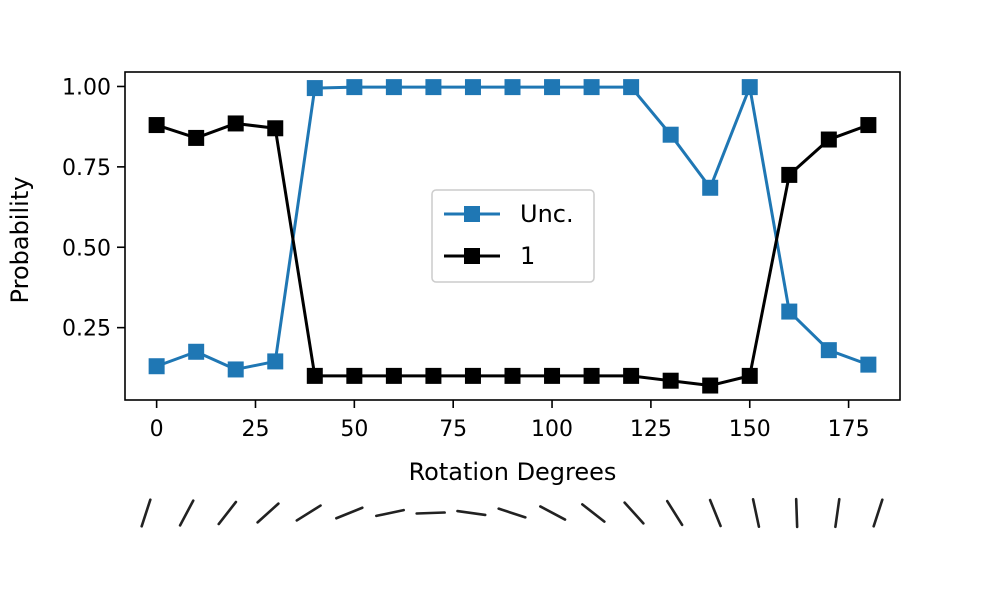 Image resolution: width=1000 pixels, height=600 pixels. I want to click on y-tick-label: 0.50, so click(86, 248).